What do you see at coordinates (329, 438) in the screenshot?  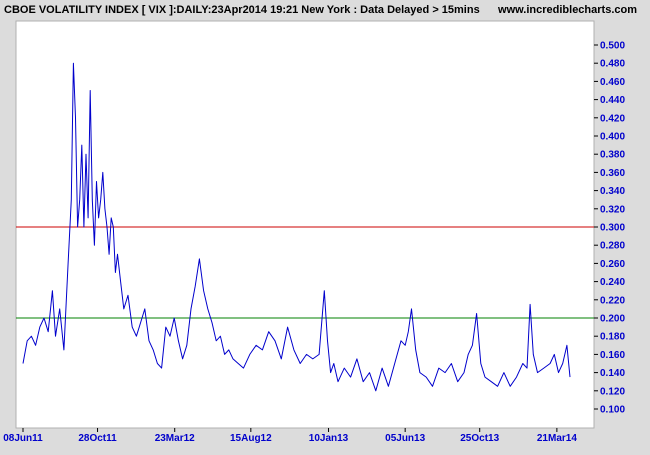 I see `x-tick-label: 10Jan13` at bounding box center [329, 438].